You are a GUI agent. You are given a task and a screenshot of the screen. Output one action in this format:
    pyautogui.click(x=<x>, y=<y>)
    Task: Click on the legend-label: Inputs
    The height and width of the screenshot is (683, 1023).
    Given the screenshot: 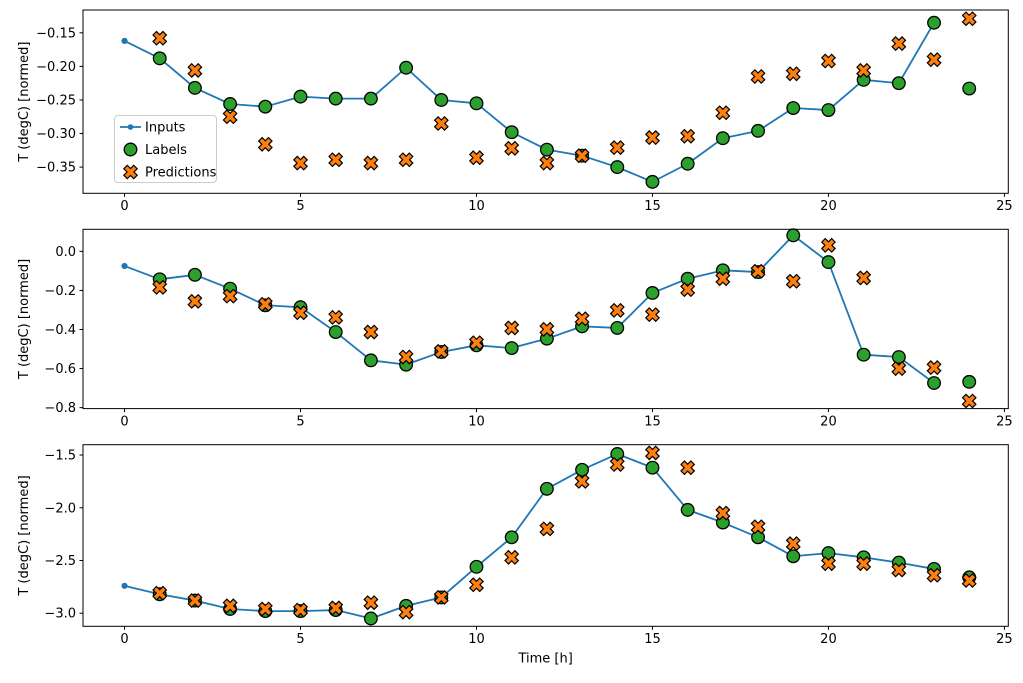 What is the action you would take?
    pyautogui.click(x=165, y=128)
    